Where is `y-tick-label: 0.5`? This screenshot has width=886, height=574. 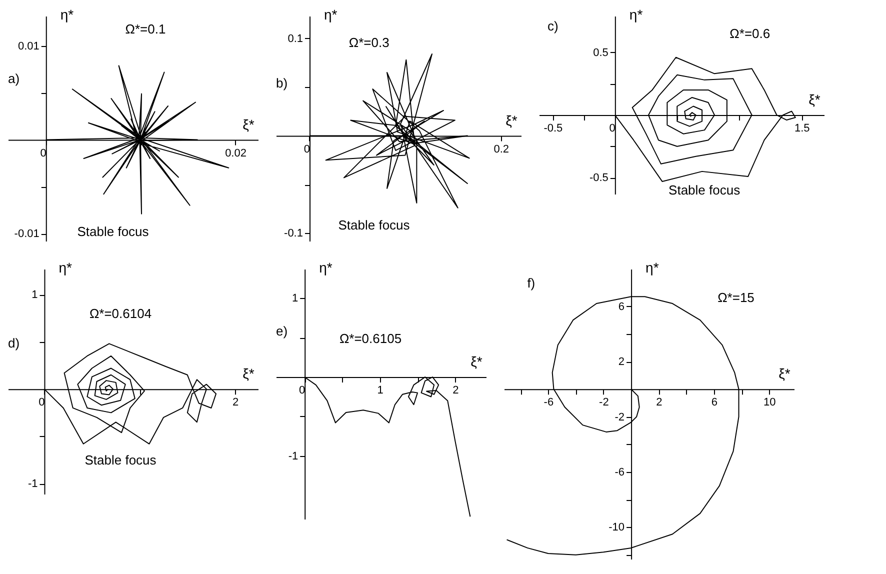
y-tick-label: 0.5 is located at coordinates (600, 52).